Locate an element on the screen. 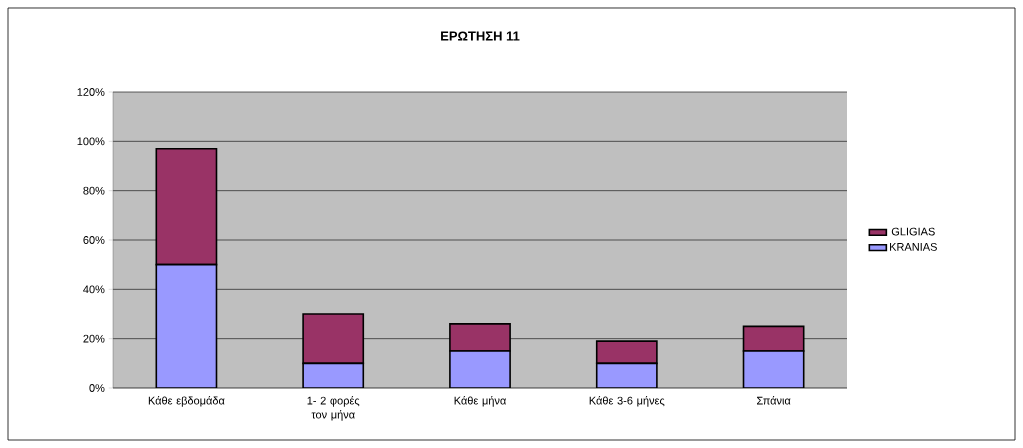  chart-title: ΕΡΩΤΗΣΗ 11 is located at coordinates (480, 36).